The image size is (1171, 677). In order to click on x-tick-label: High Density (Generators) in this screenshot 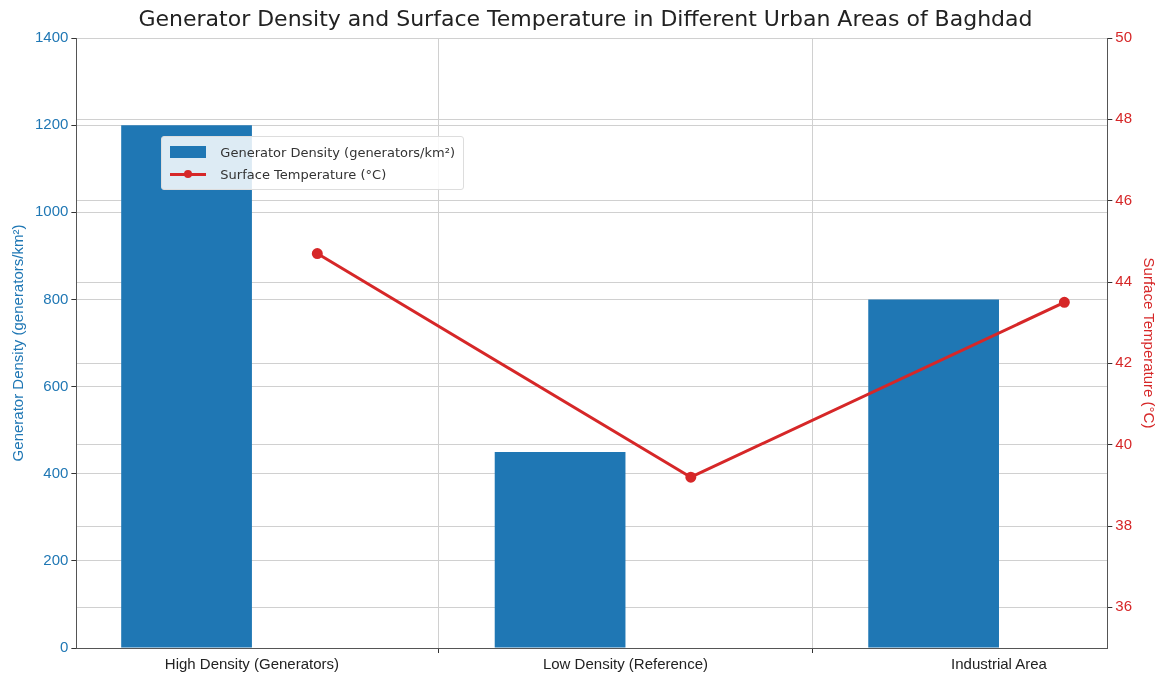, I will do `click(252, 664)`.